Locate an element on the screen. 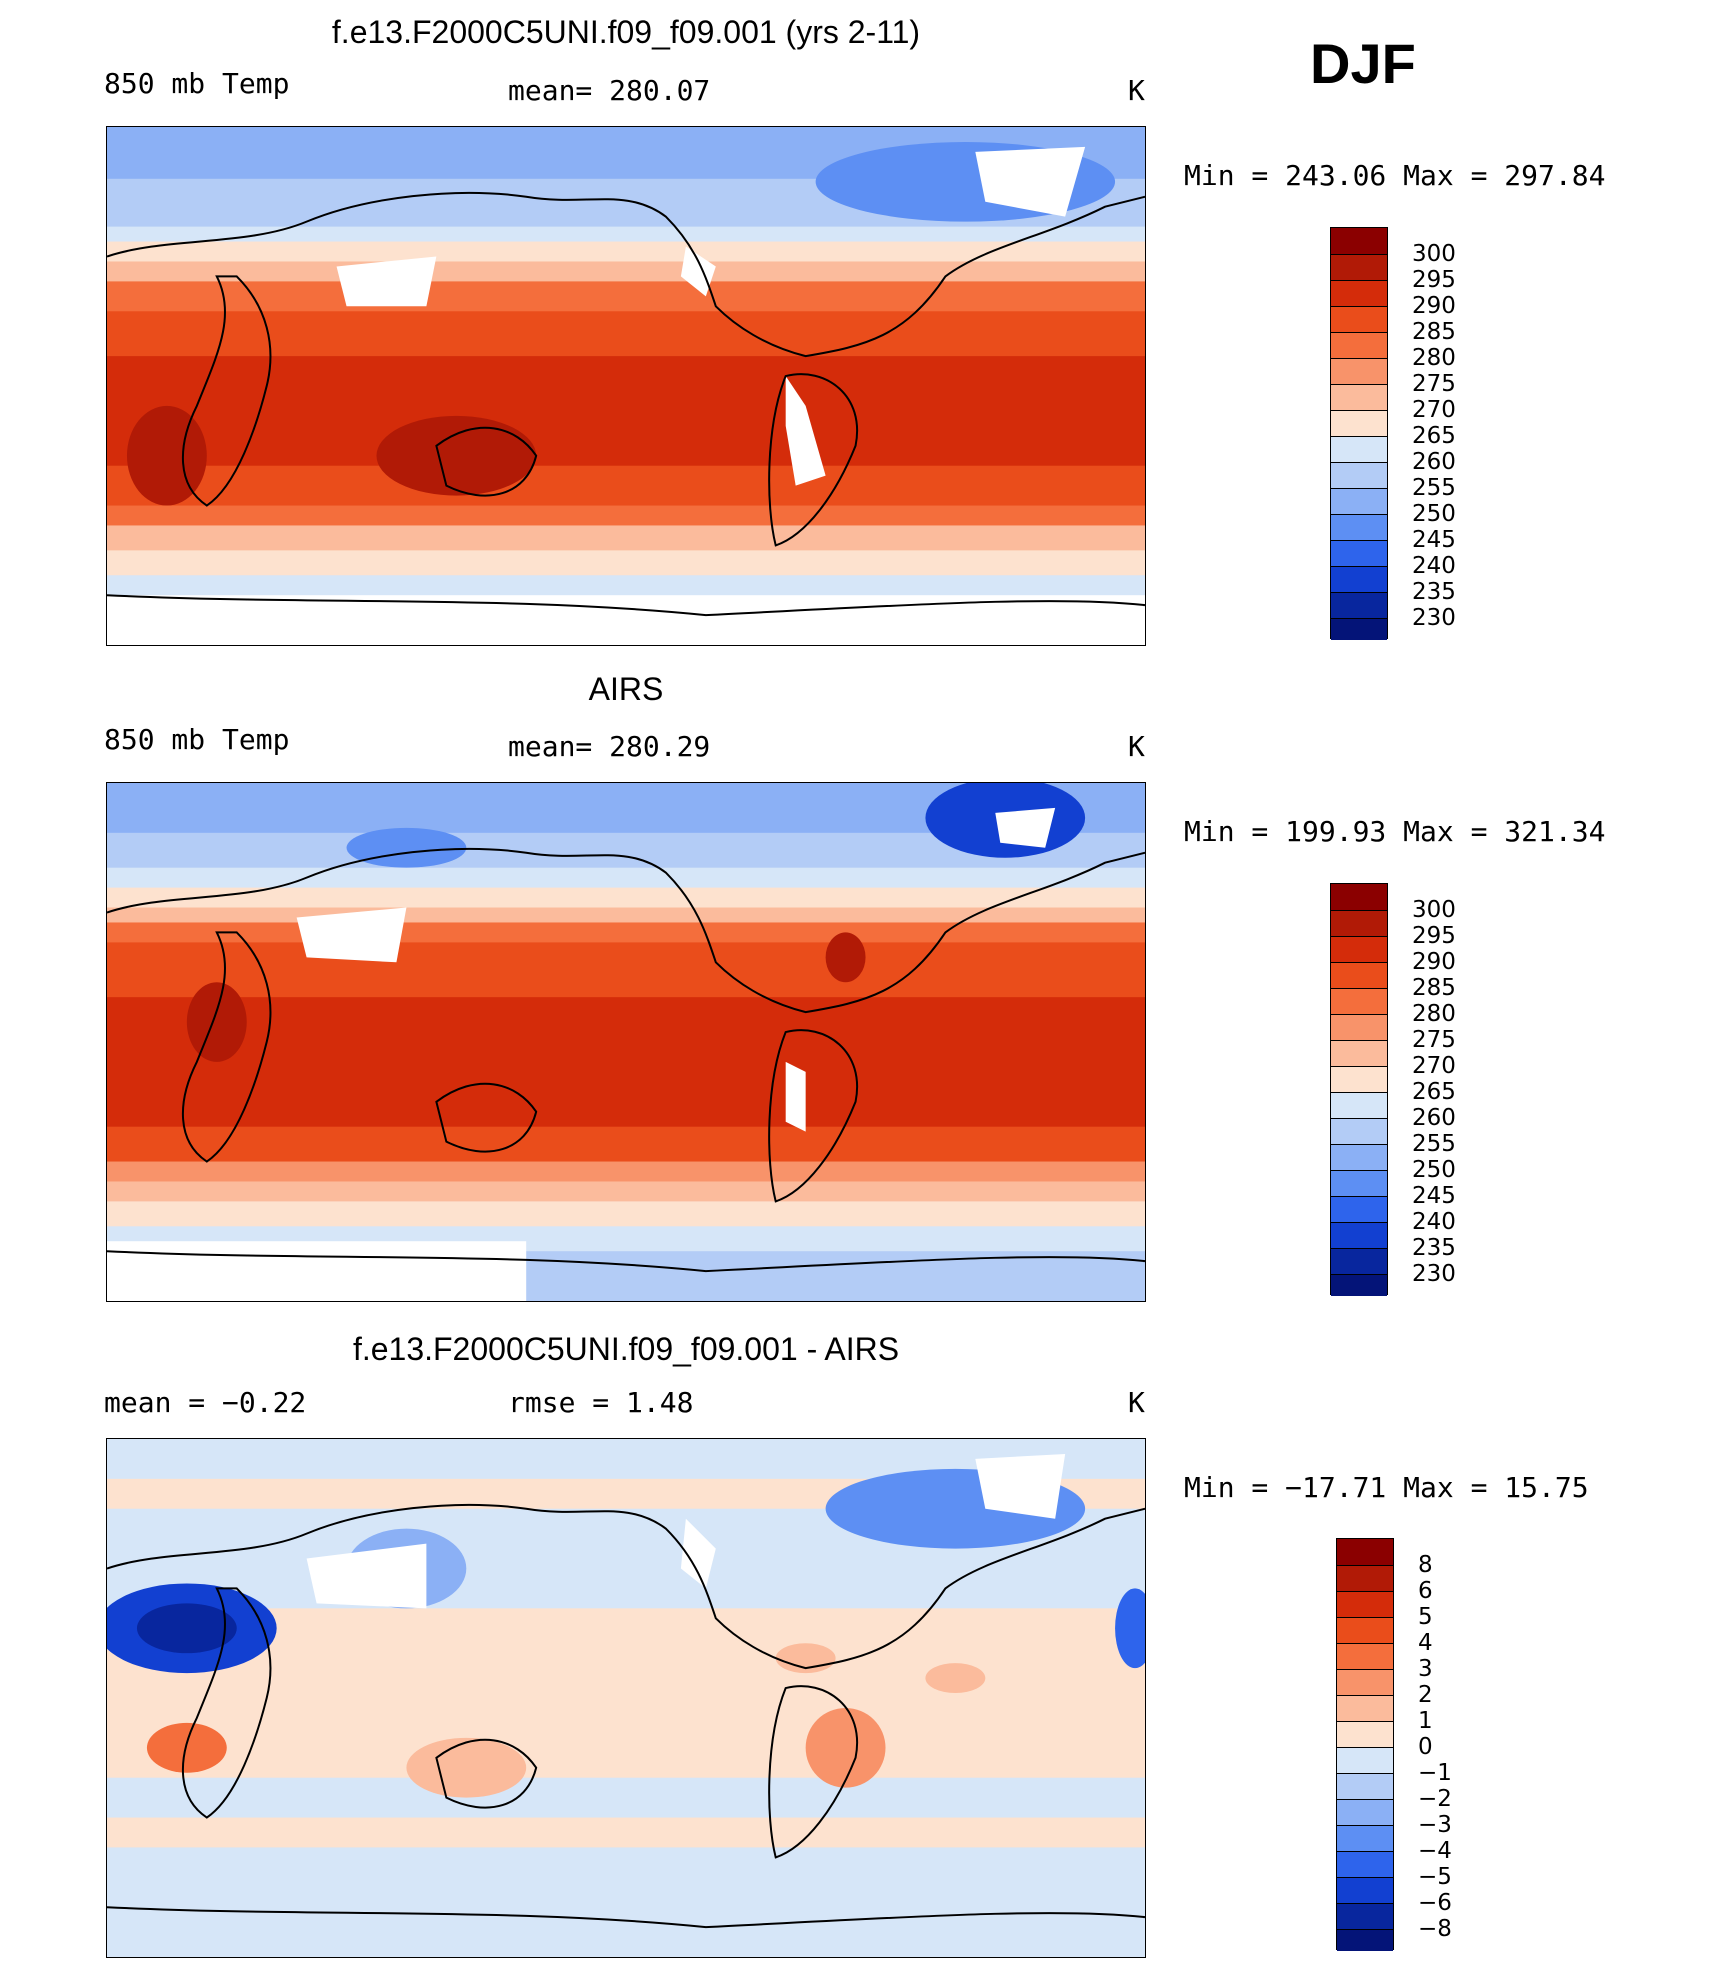  colorbar-tick-label: −1 is located at coordinates (1435, 1773).